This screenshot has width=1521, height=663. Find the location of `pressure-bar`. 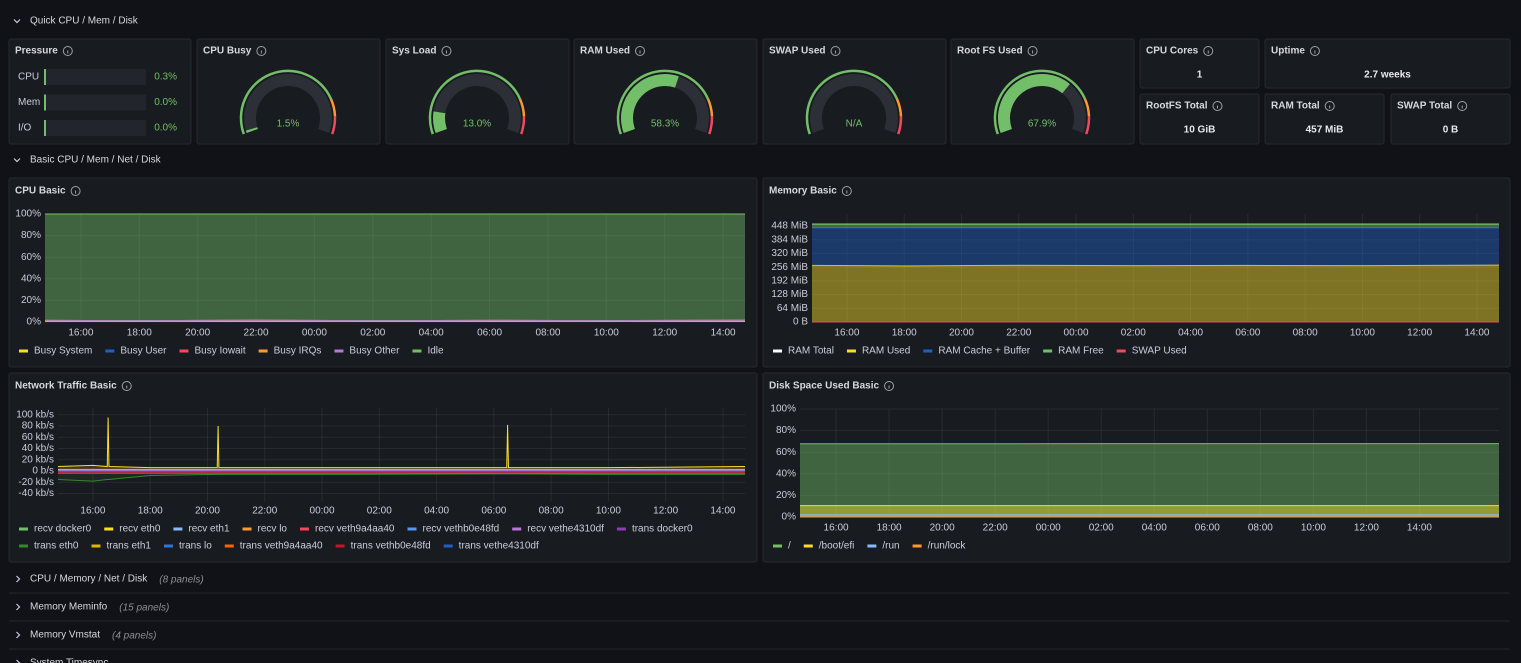

pressure-bar is located at coordinates (45, 102).